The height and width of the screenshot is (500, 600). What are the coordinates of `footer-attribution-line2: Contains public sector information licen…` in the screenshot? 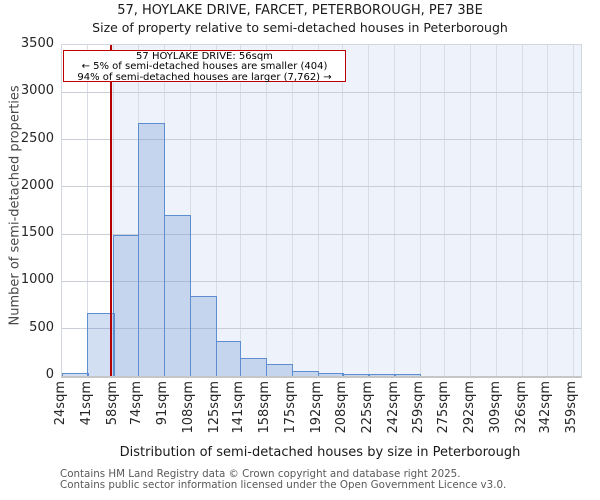 It's located at (283, 485).